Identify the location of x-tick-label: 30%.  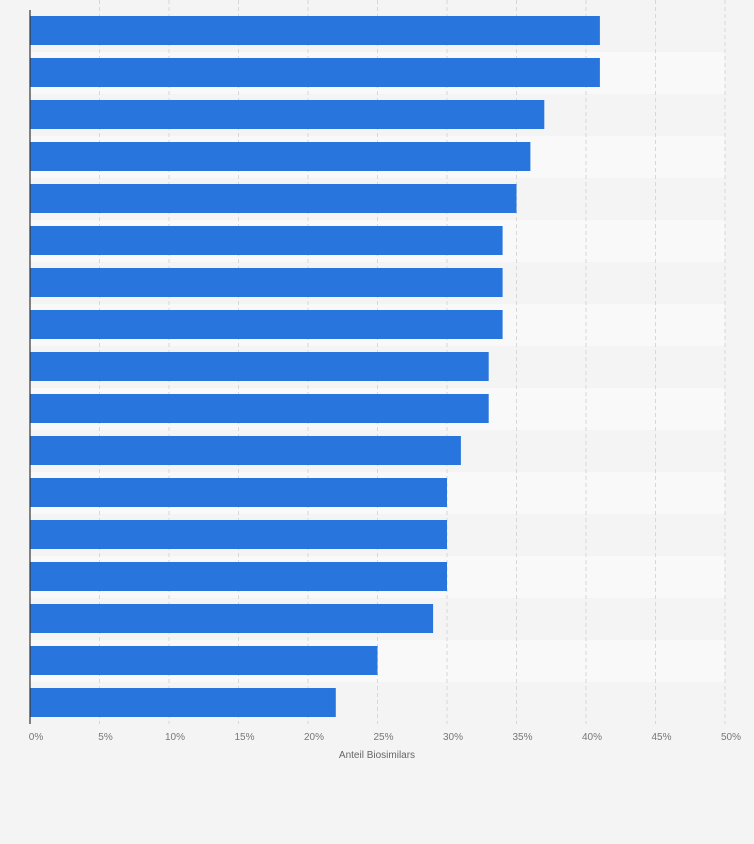
(453, 737).